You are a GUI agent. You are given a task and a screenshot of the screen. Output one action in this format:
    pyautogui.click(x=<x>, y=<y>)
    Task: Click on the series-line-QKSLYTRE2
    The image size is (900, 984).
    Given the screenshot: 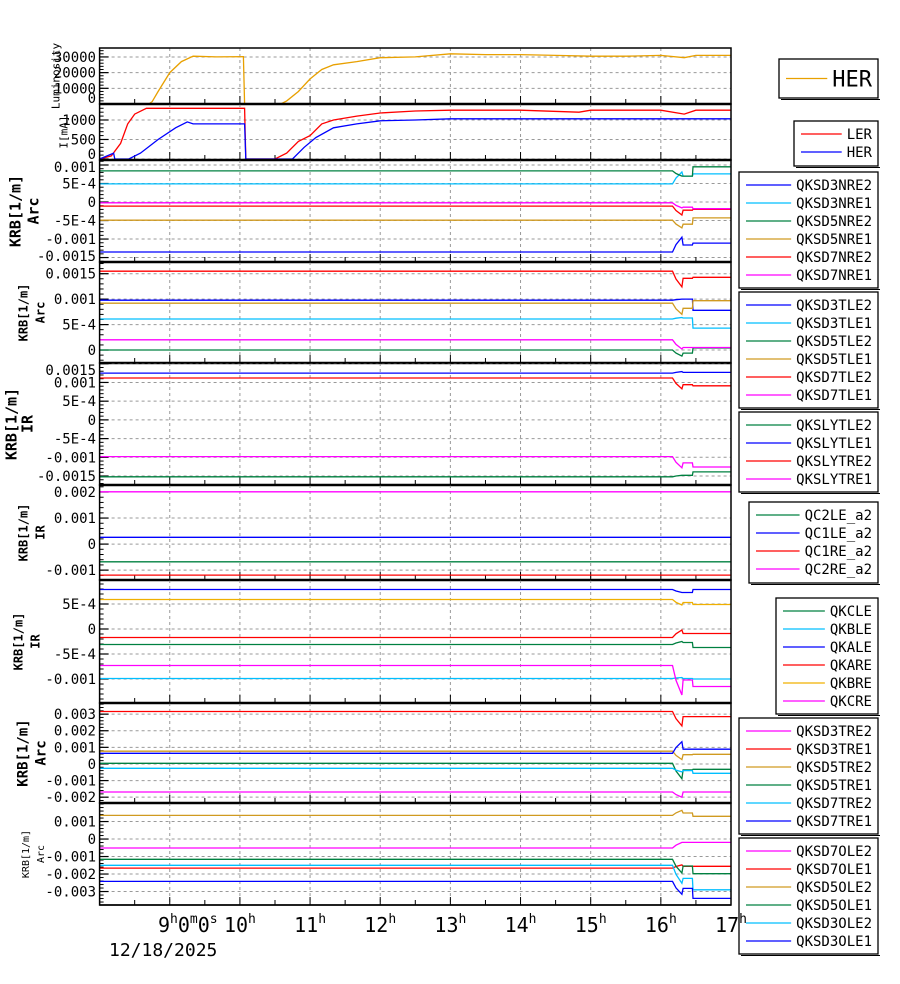 What is the action you would take?
    pyautogui.click(x=415, y=383)
    